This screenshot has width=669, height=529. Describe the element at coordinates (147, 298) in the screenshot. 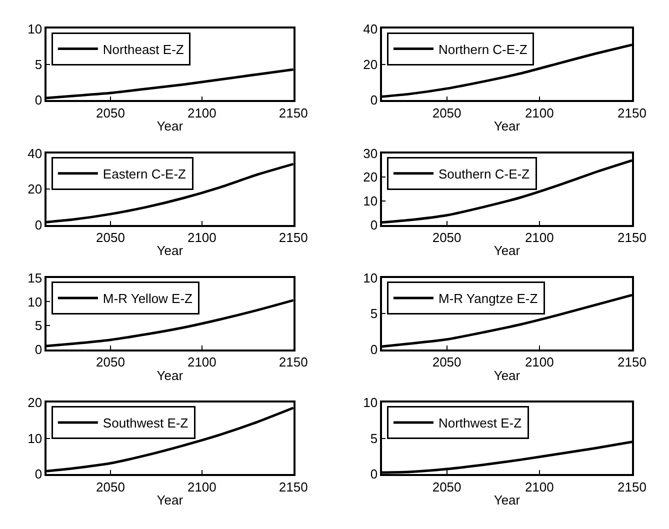

I see `legend-label: M-R Yellow E-Z` at that location.